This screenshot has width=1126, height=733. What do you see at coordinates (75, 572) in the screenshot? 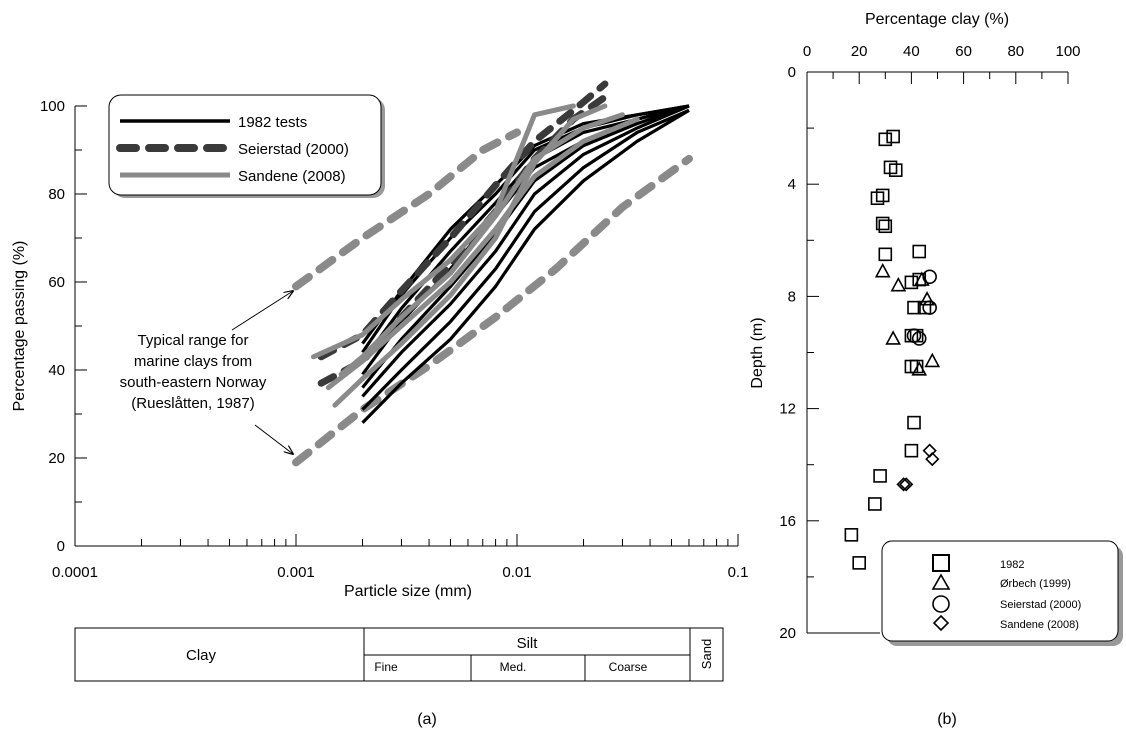
I see `panel-a-x-tick-label: 0.0001` at bounding box center [75, 572].